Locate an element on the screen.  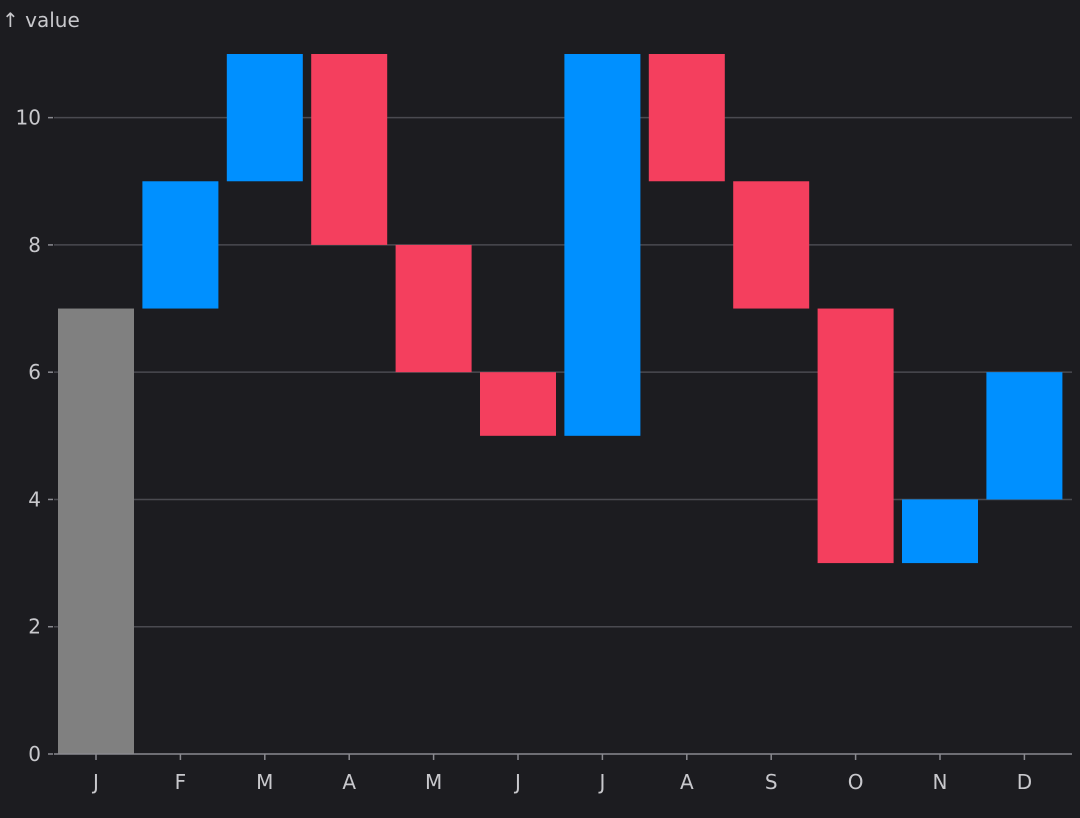
x-tick-label: D is located at coordinates (1024, 782).